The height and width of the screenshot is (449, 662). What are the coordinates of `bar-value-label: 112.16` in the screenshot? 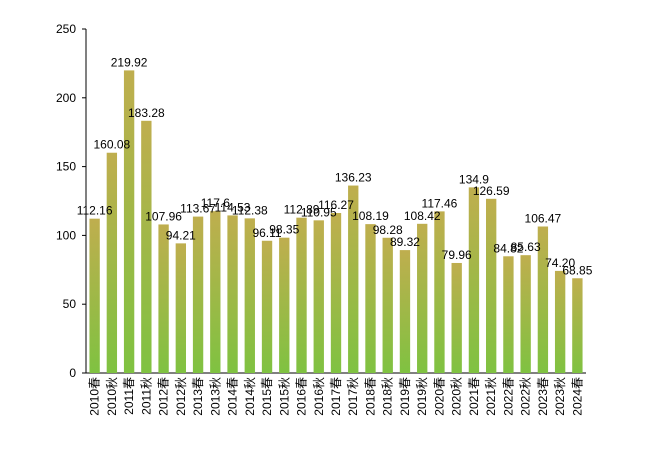 It's located at (95, 211).